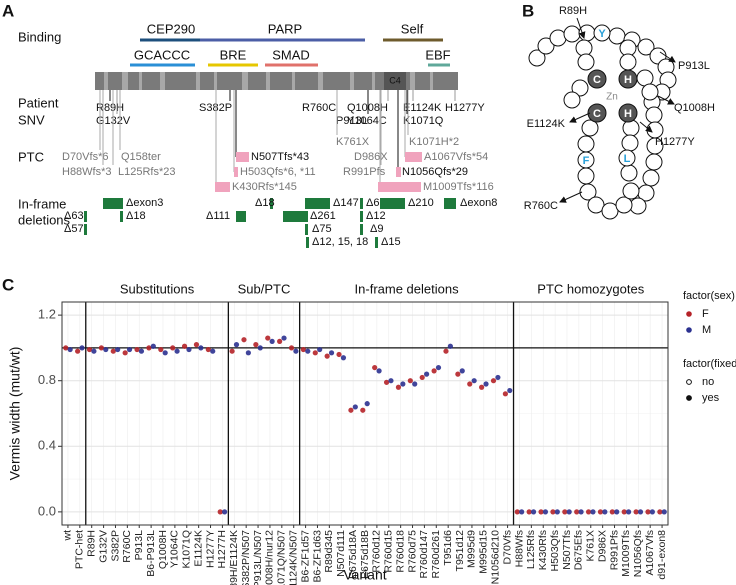 The width and height of the screenshot is (736, 585). I want to click on residue-label: C, so click(597, 80).